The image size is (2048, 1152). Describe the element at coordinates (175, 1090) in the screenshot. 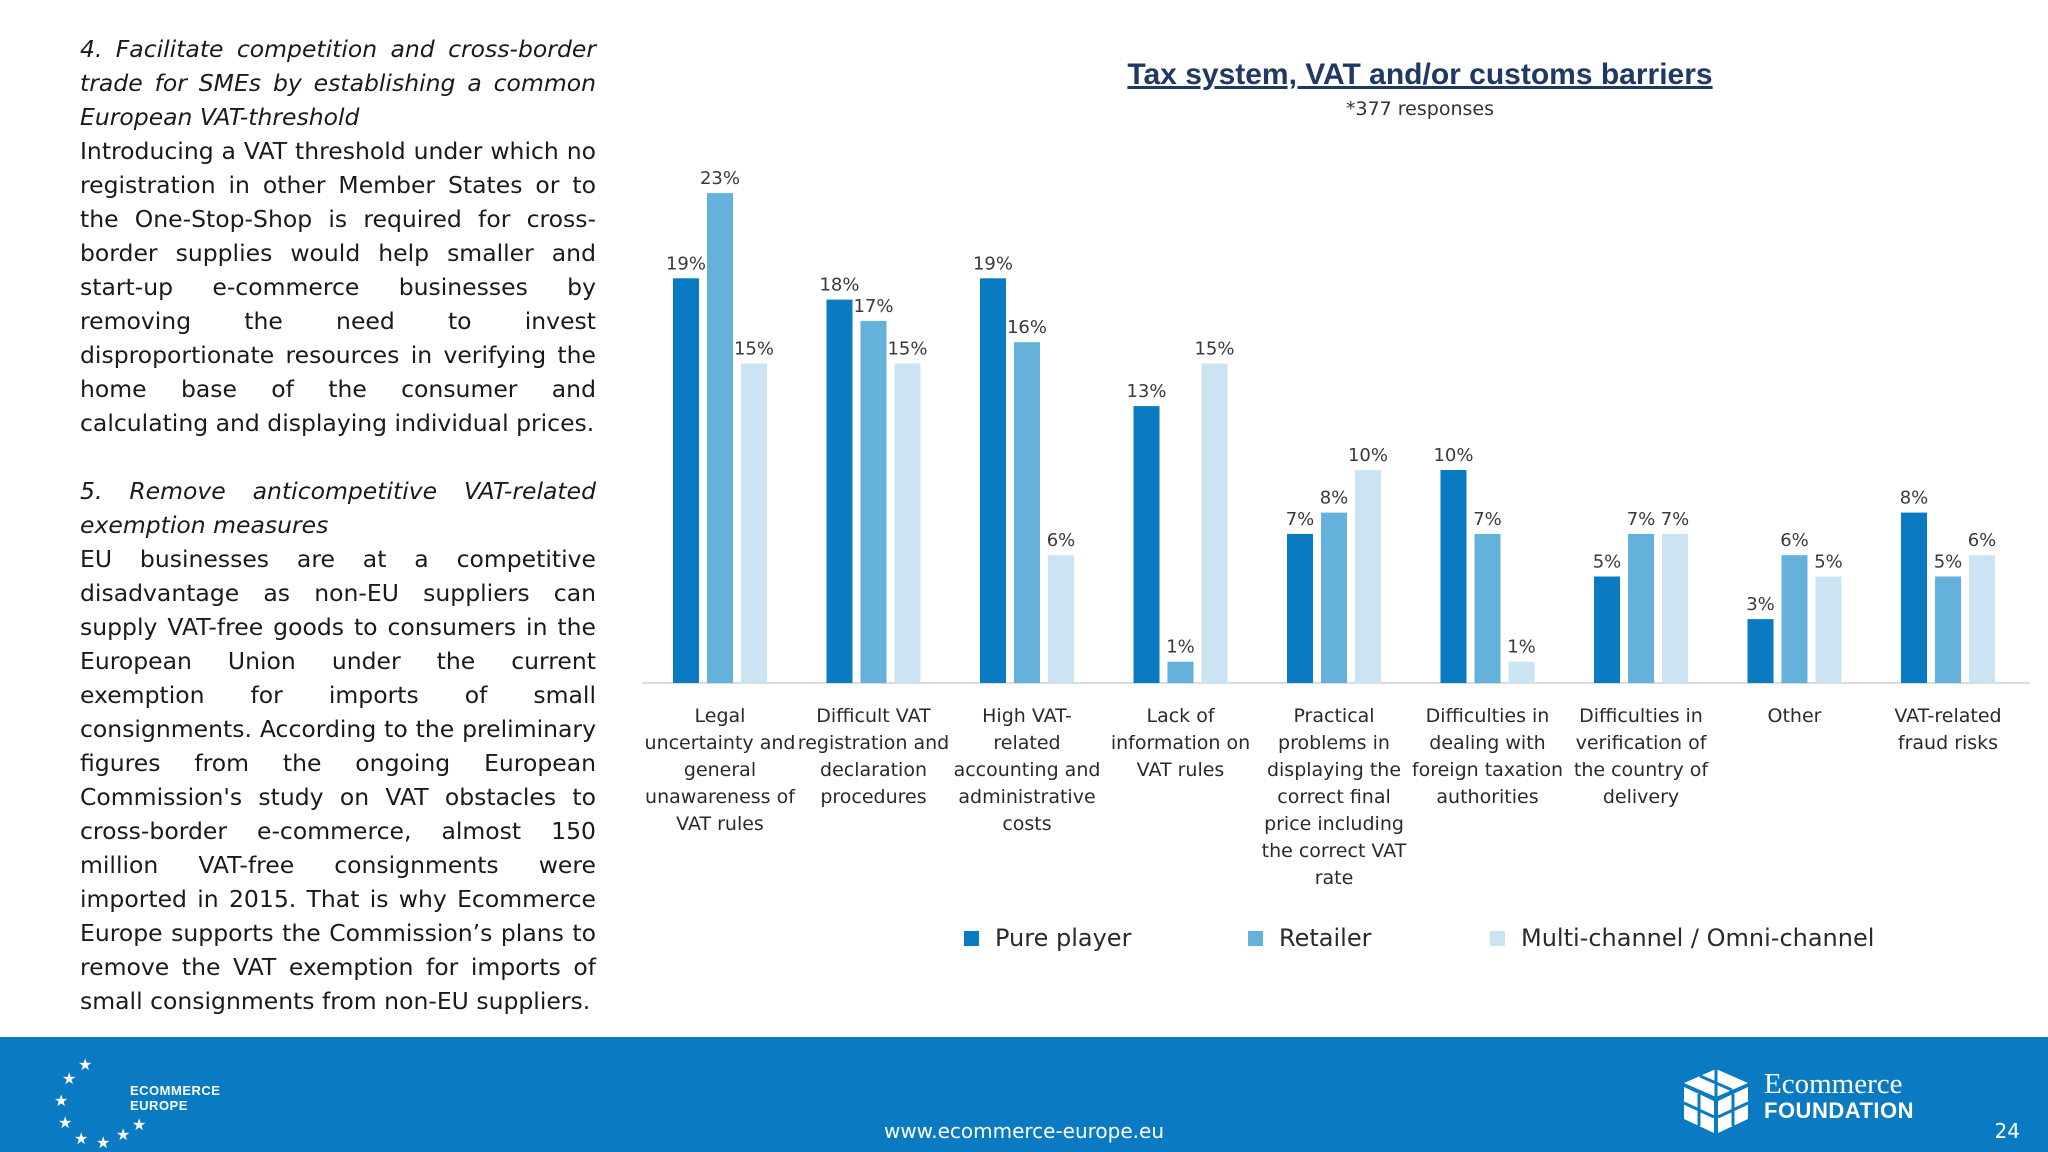

I see `ecommerce-europe-logo-line1: ECOMMERCE` at that location.